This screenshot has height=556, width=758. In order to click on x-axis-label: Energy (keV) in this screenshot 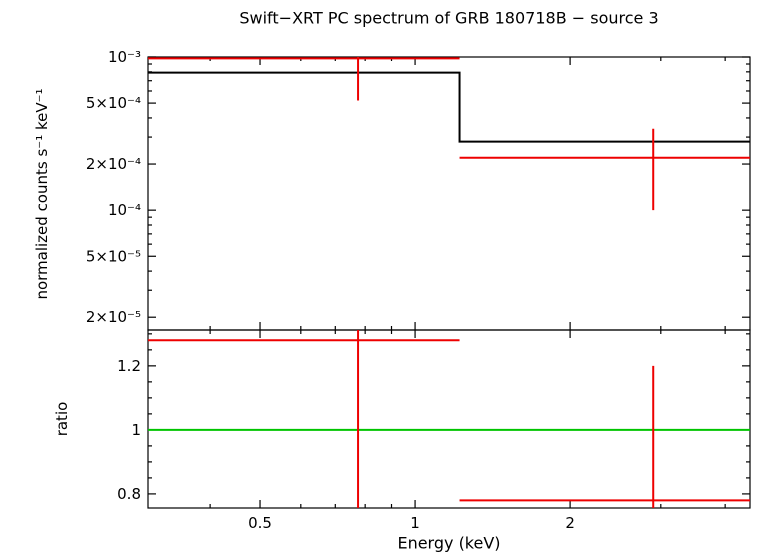, I will do `click(449, 543)`.